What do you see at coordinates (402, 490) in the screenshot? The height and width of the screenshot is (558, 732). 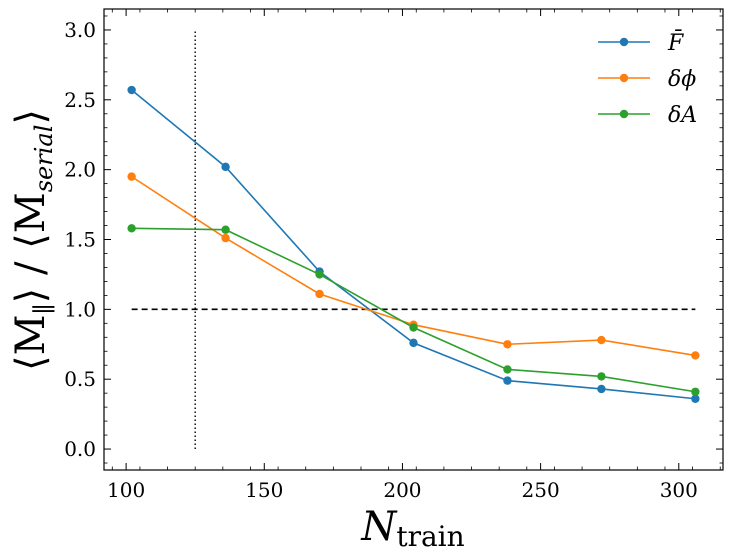 I see `x-tick-label-2: 200` at bounding box center [402, 490].